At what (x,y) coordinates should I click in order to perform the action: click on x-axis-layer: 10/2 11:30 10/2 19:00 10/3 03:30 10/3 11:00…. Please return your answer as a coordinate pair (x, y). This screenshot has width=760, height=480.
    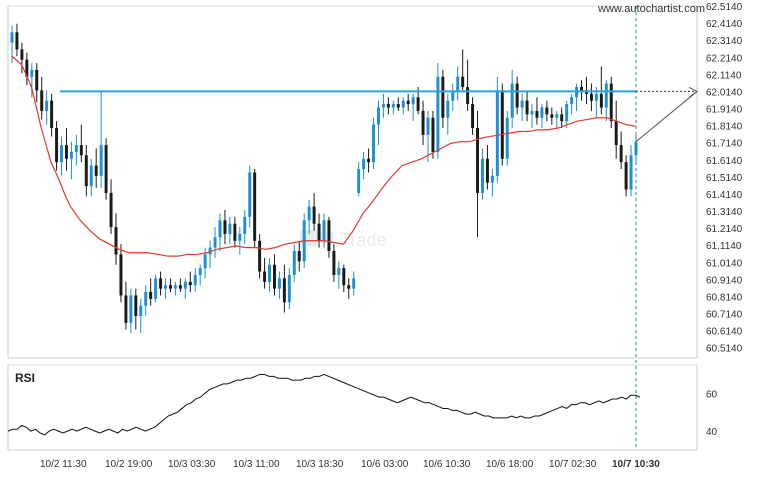
    Looking at the image, I should click on (350, 464).